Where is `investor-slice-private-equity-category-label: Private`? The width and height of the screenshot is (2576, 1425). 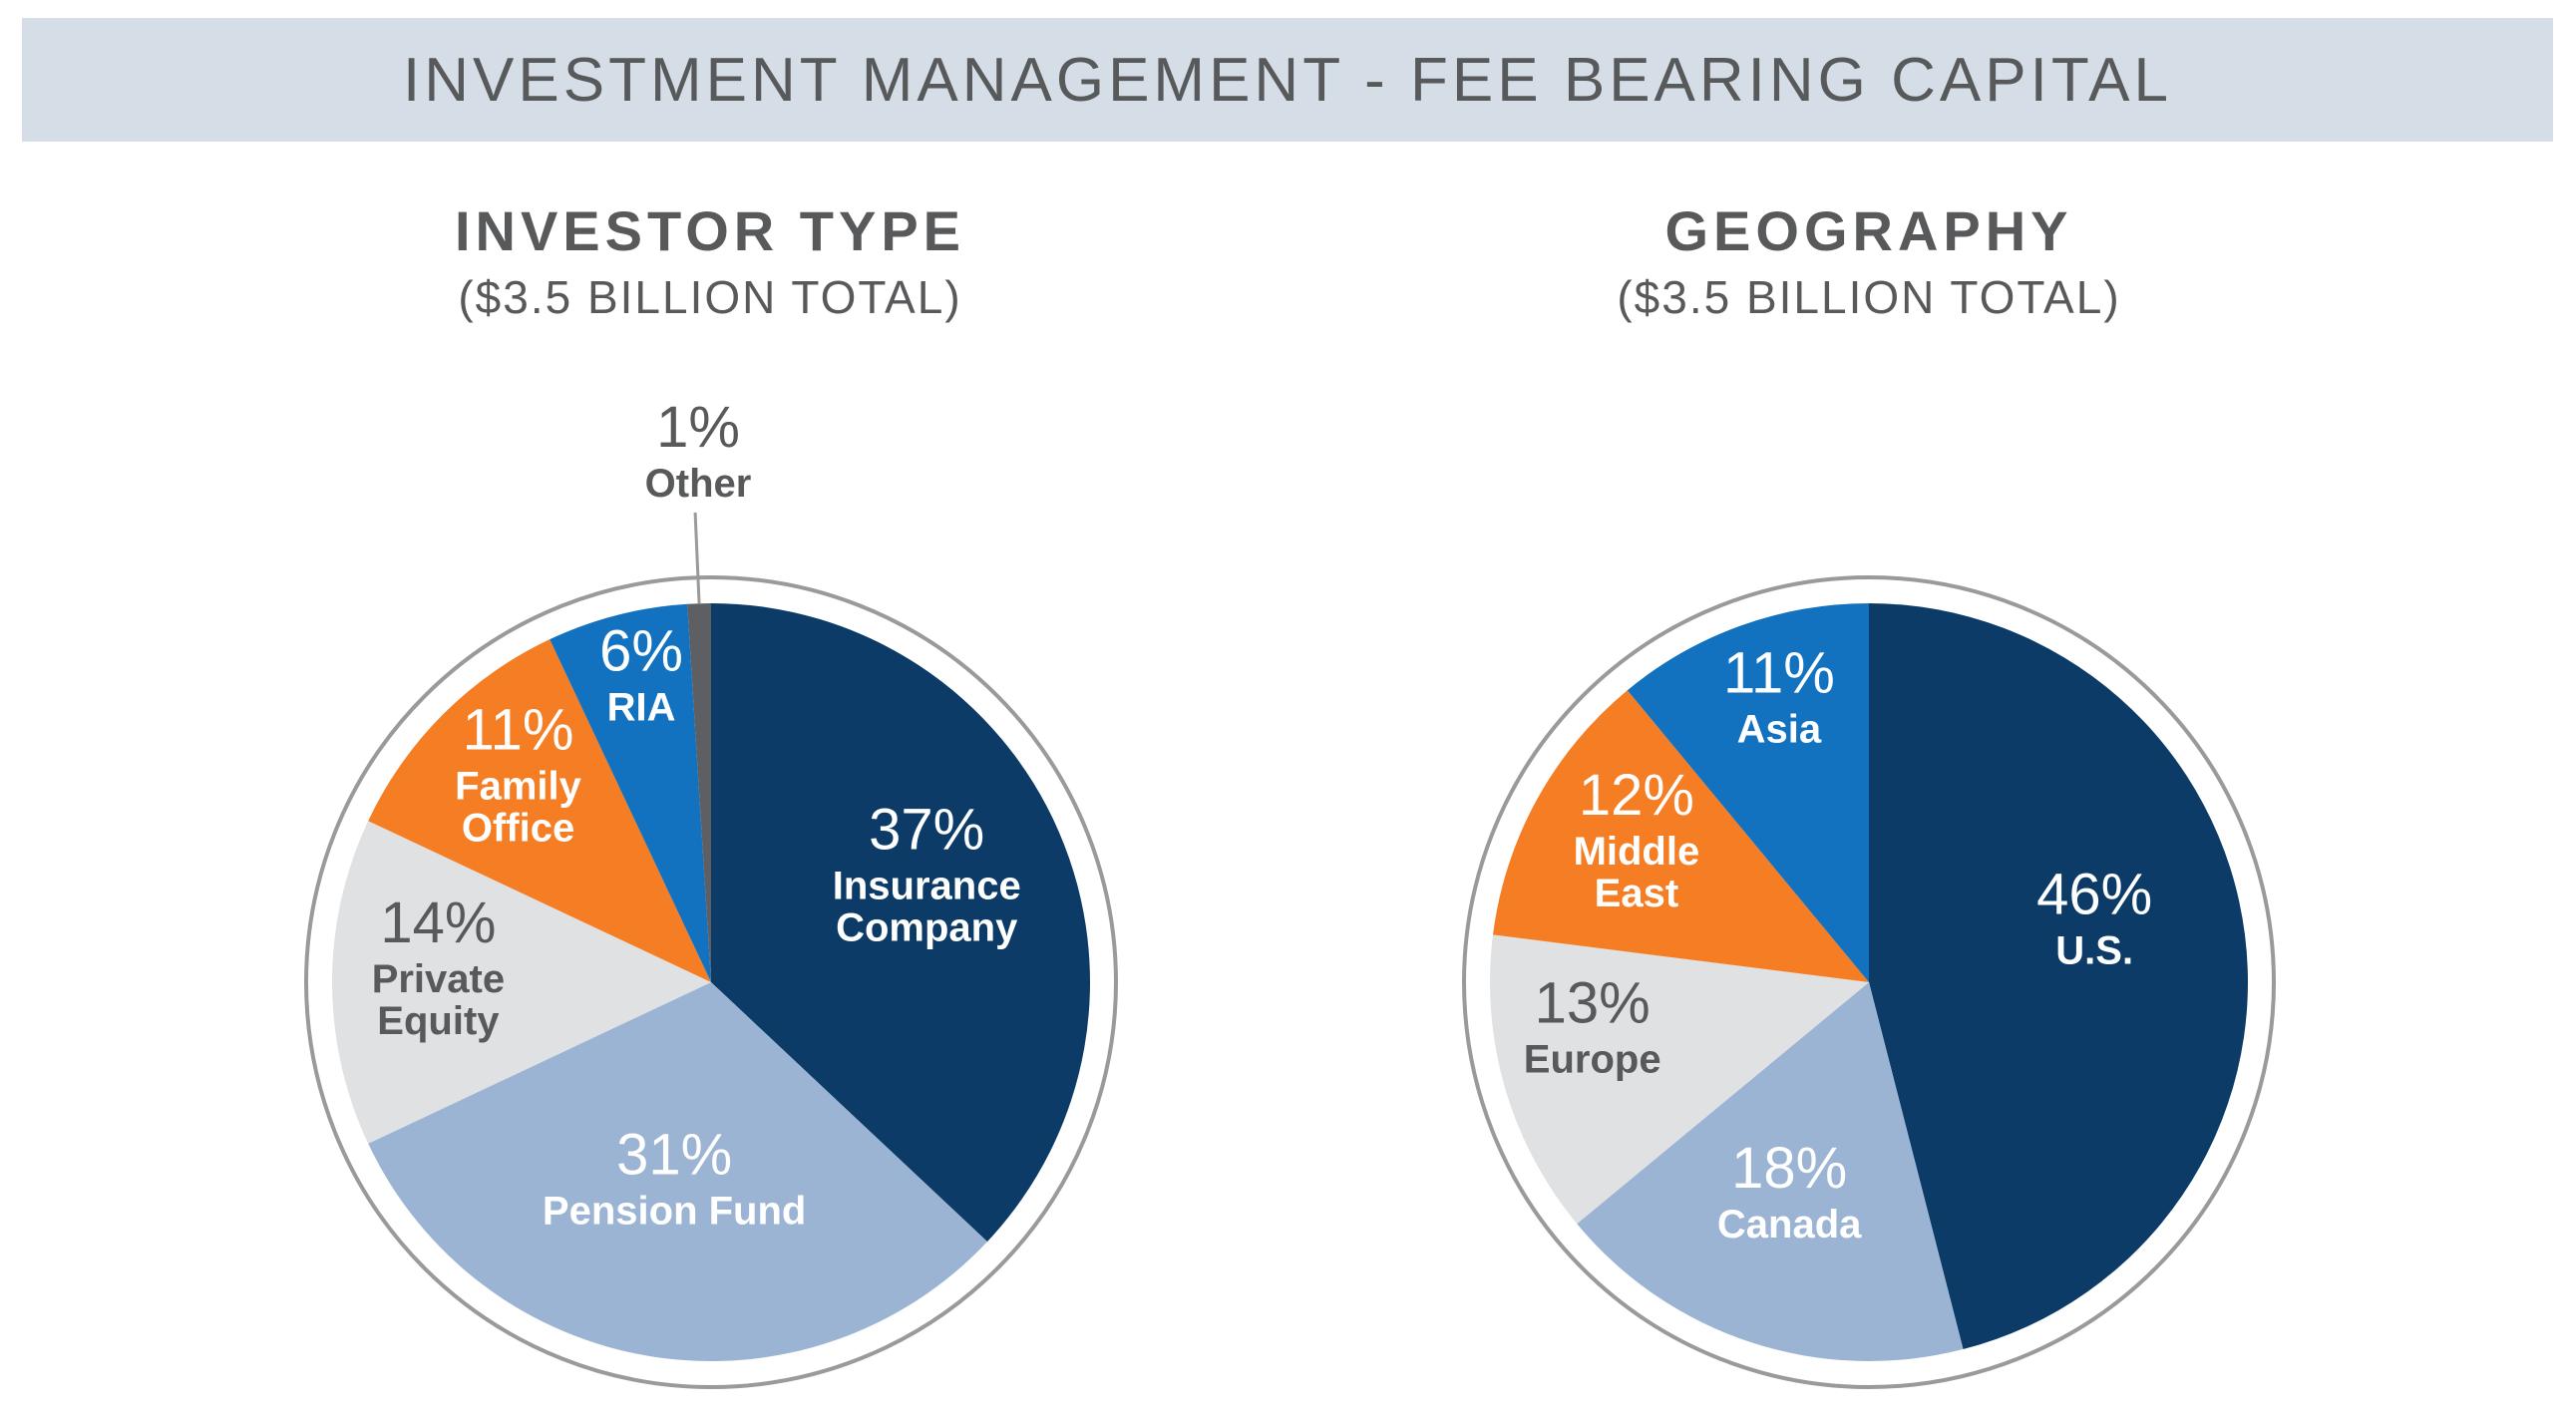
investor-slice-private-equity-category-label: Private is located at coordinates (439, 979).